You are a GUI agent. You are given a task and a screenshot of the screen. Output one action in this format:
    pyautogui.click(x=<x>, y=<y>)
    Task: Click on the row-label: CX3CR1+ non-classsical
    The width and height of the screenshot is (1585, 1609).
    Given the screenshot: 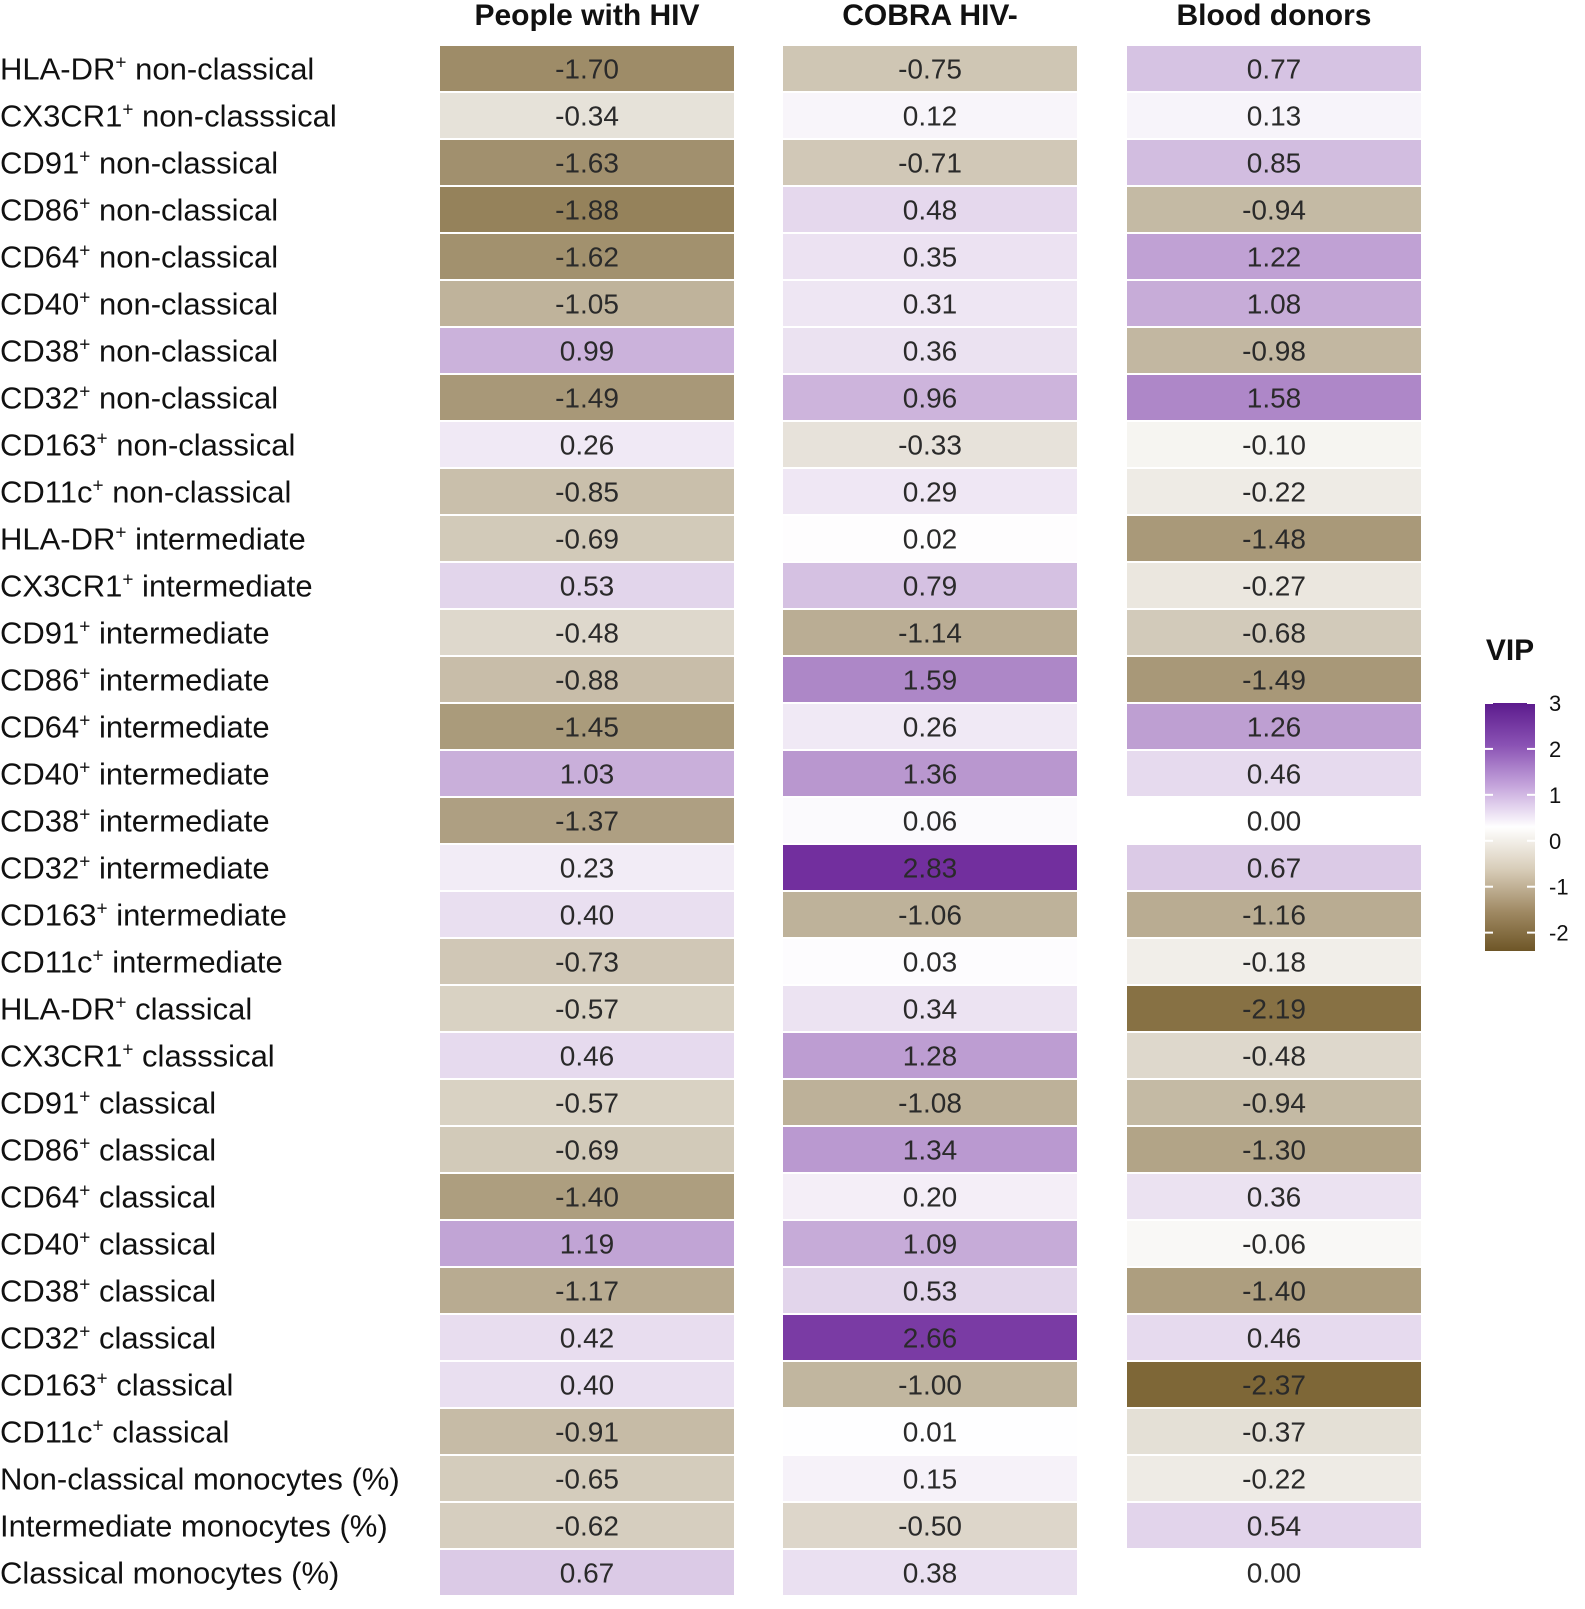 What is the action you would take?
    pyautogui.click(x=168, y=116)
    